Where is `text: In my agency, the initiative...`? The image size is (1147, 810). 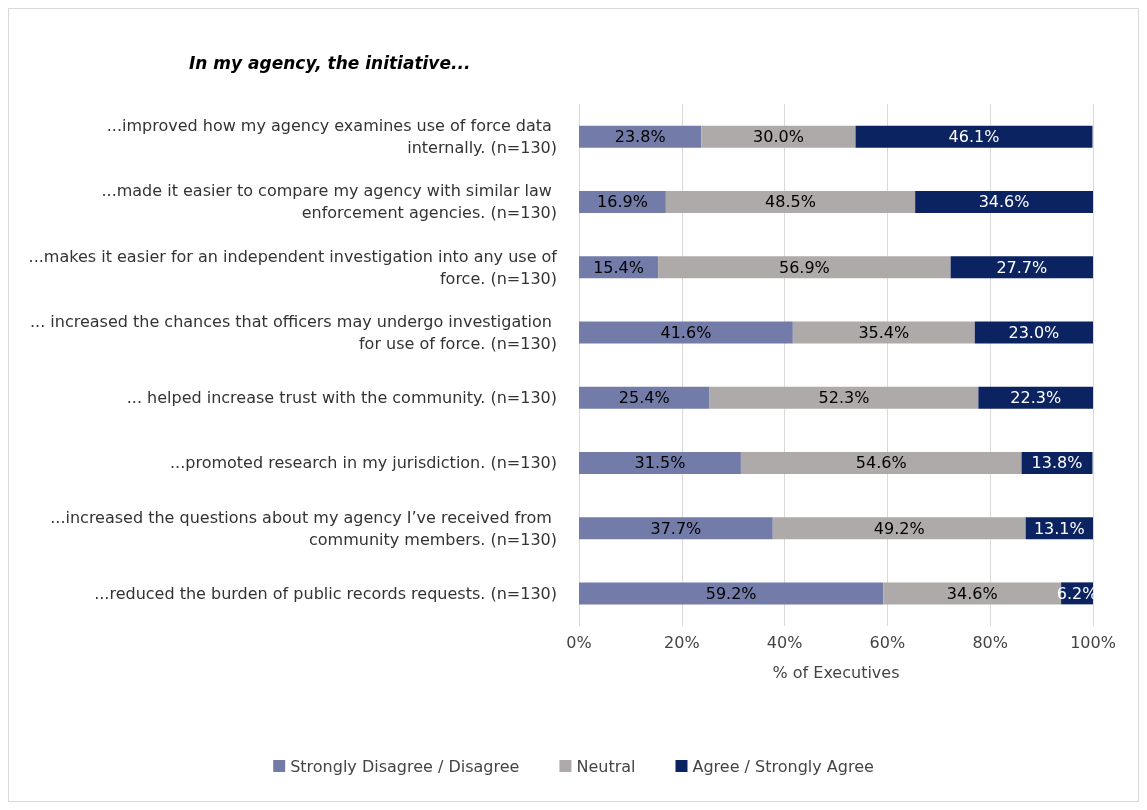 text: In my agency, the initiative... is located at coordinates (330, 62).